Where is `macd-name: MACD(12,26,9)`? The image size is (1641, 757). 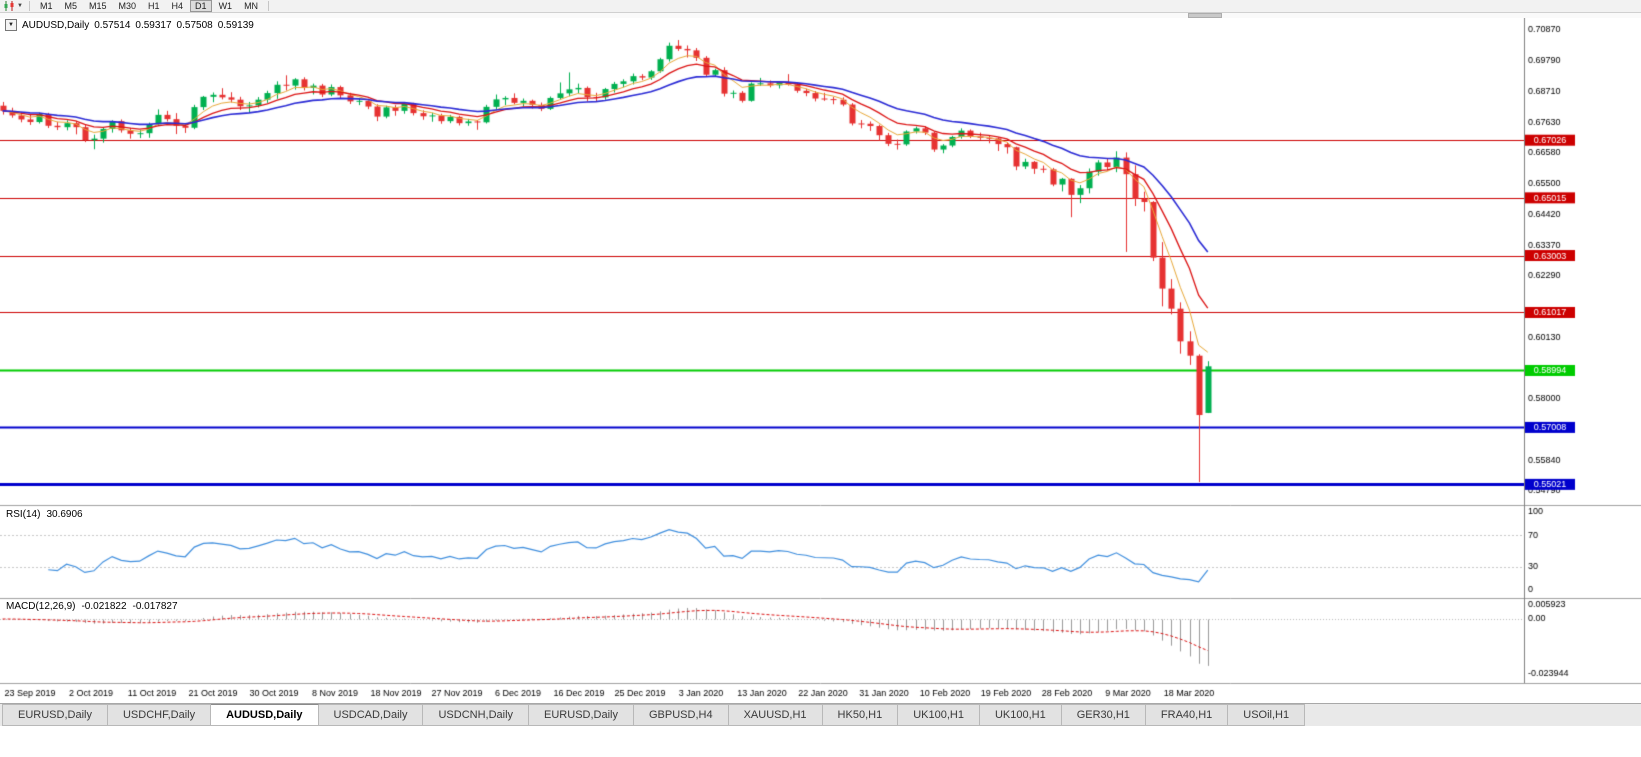
macd-name: MACD(12,26,9) is located at coordinates (41, 606).